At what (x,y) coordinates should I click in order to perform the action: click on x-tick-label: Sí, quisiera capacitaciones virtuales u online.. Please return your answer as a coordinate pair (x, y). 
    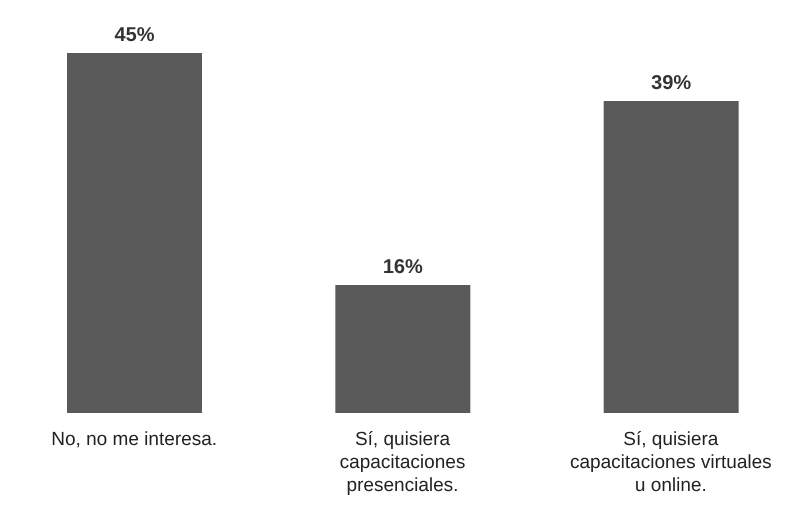
    Looking at the image, I should click on (671, 462).